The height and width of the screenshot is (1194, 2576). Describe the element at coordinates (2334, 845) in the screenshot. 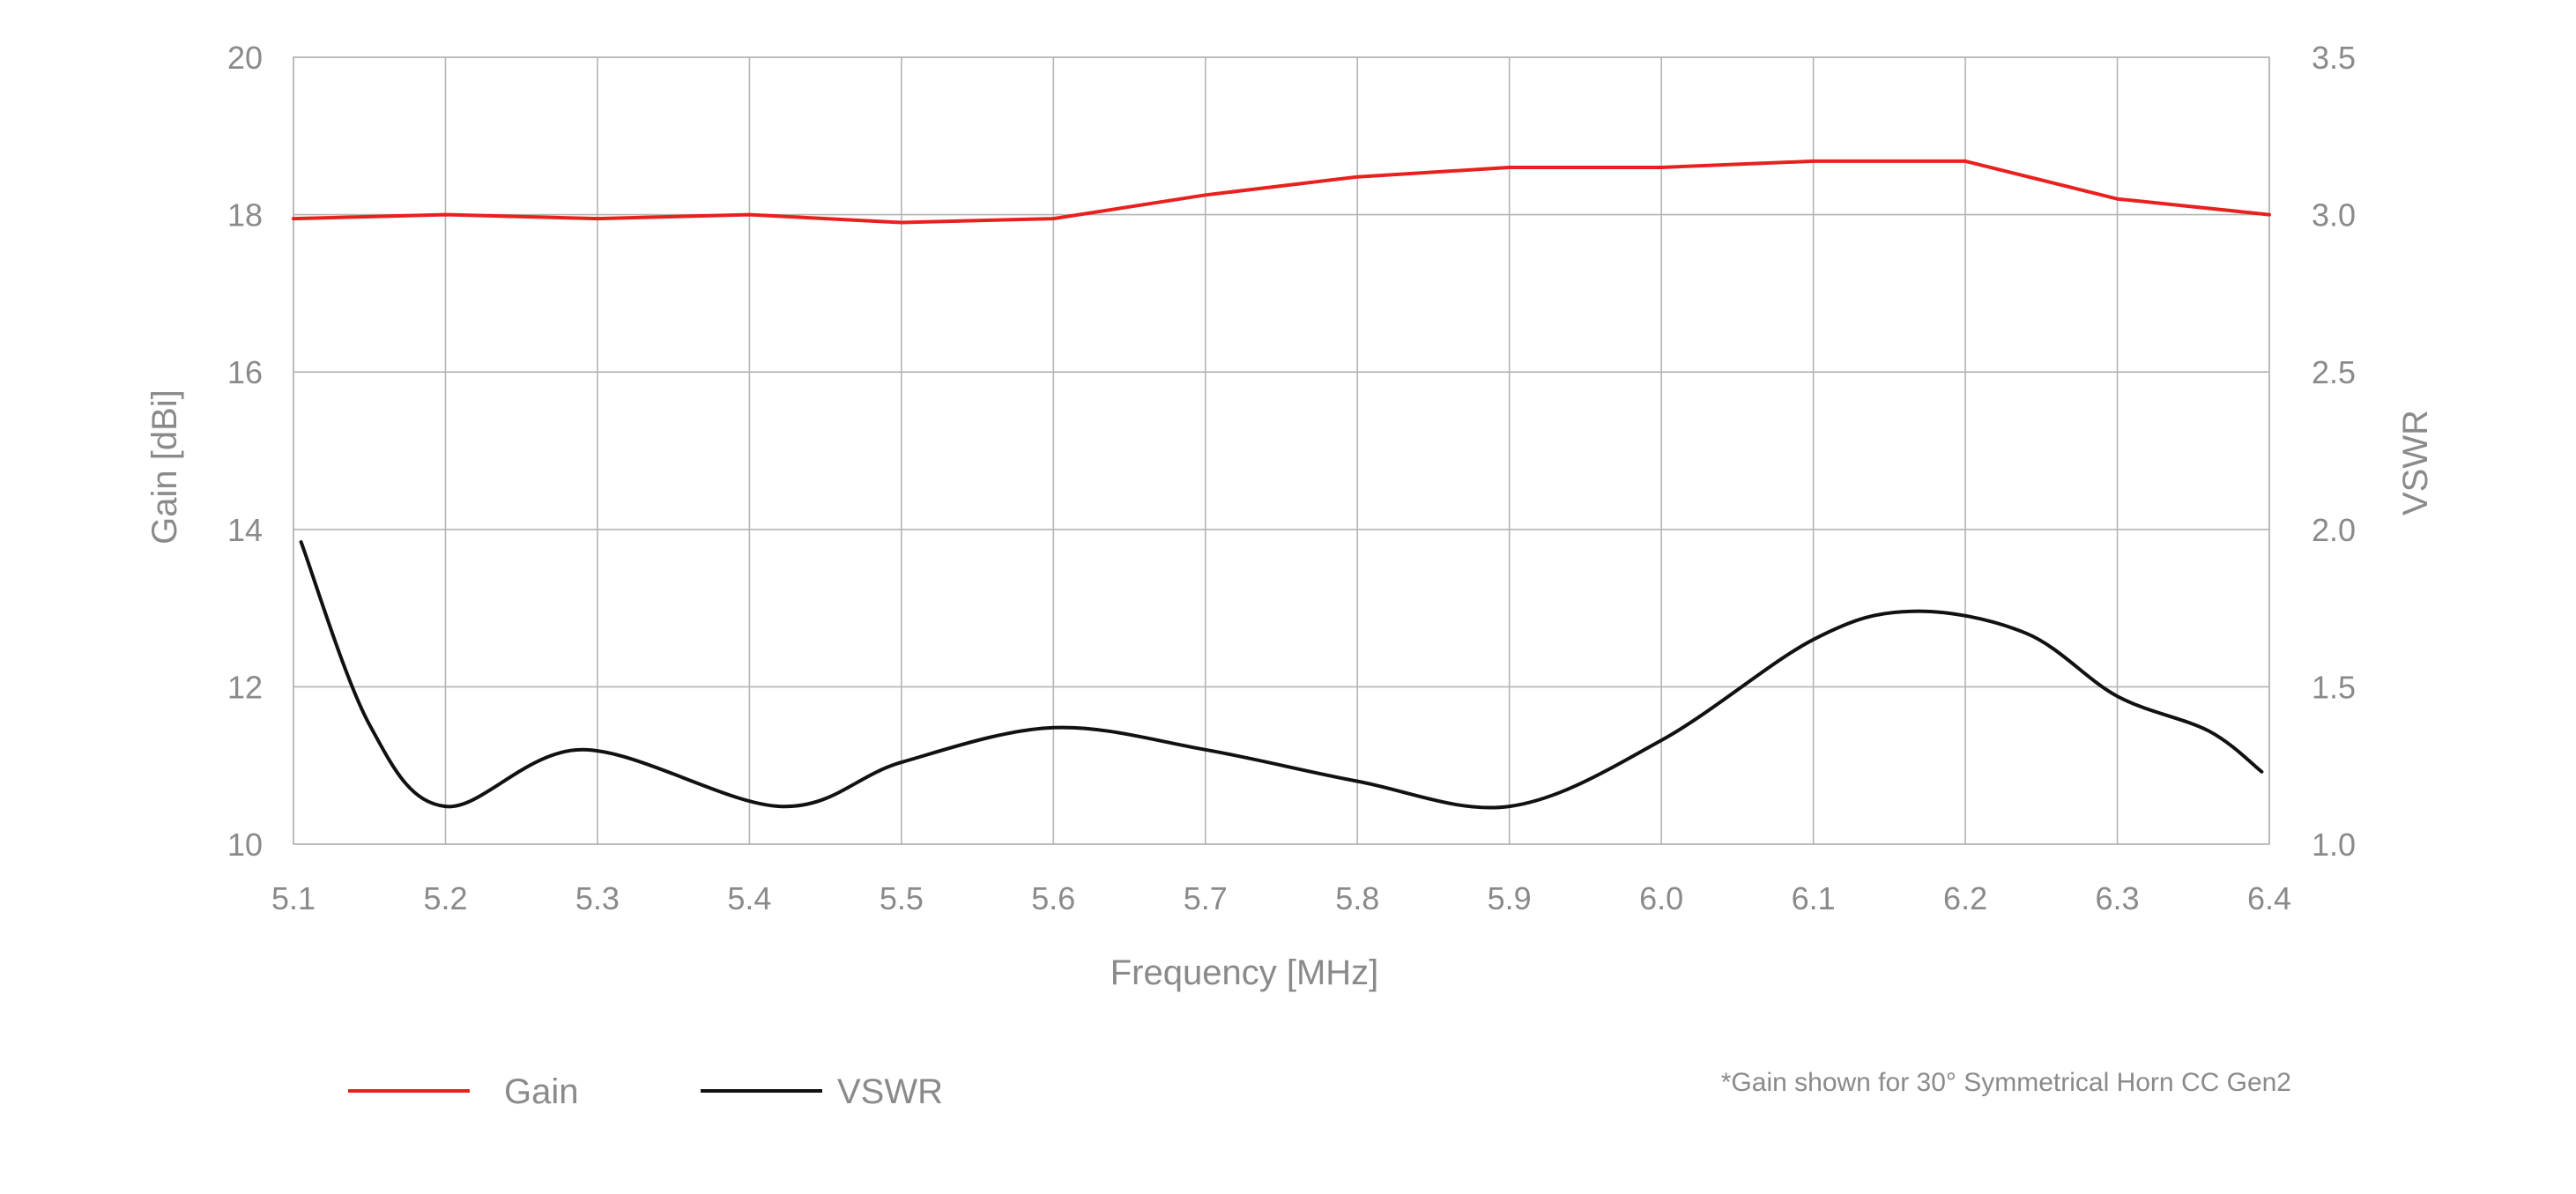

I see `y2-tick-label: 1.0` at that location.